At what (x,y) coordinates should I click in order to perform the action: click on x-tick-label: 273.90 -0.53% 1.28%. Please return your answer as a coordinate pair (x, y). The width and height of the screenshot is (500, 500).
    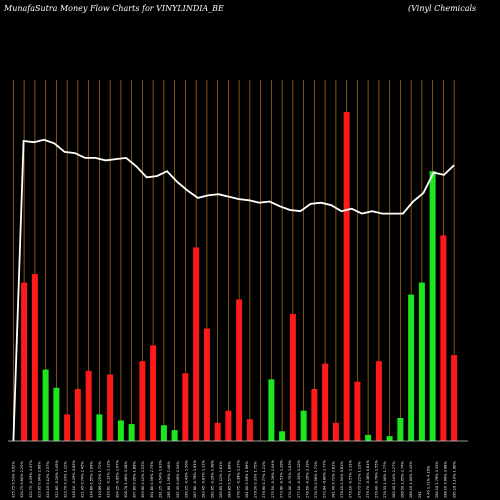
    Looking at the image, I should click on (281, 478).